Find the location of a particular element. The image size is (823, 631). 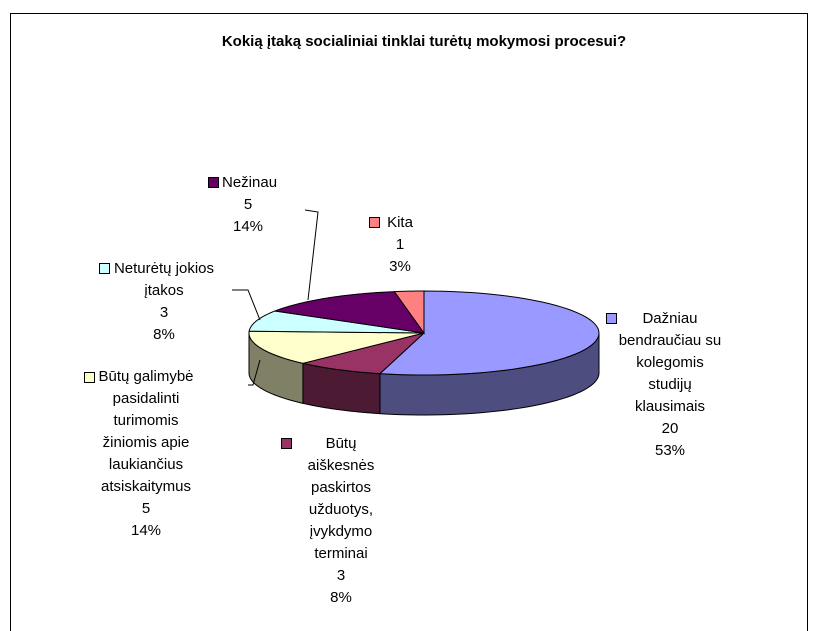

pie is located at coordinates (424, 353).